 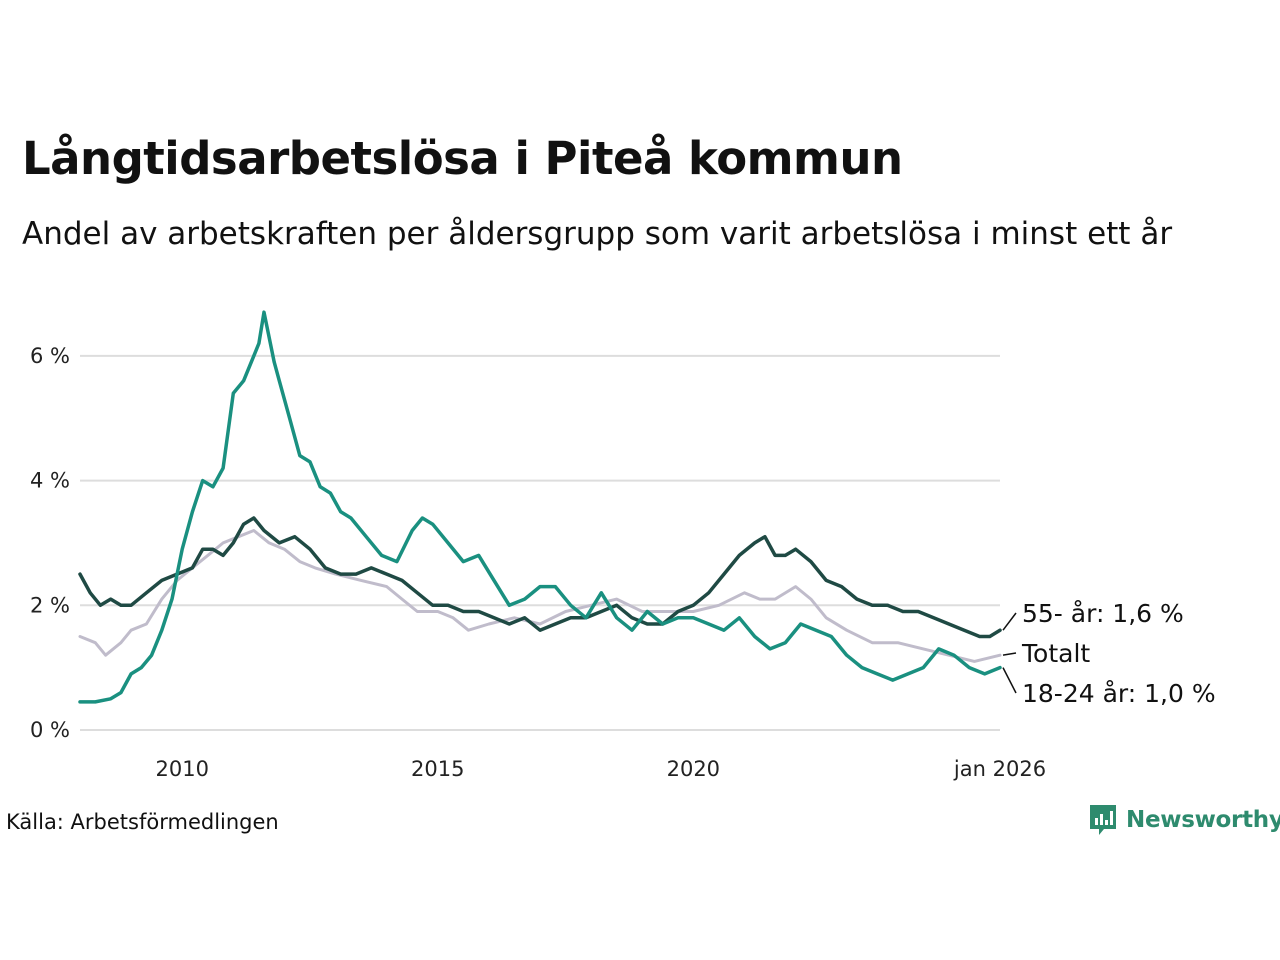 What do you see at coordinates (600, 769) in the screenshot?
I see `x-axis-ticks: 2010 2015 2020 jan 2026` at bounding box center [600, 769].